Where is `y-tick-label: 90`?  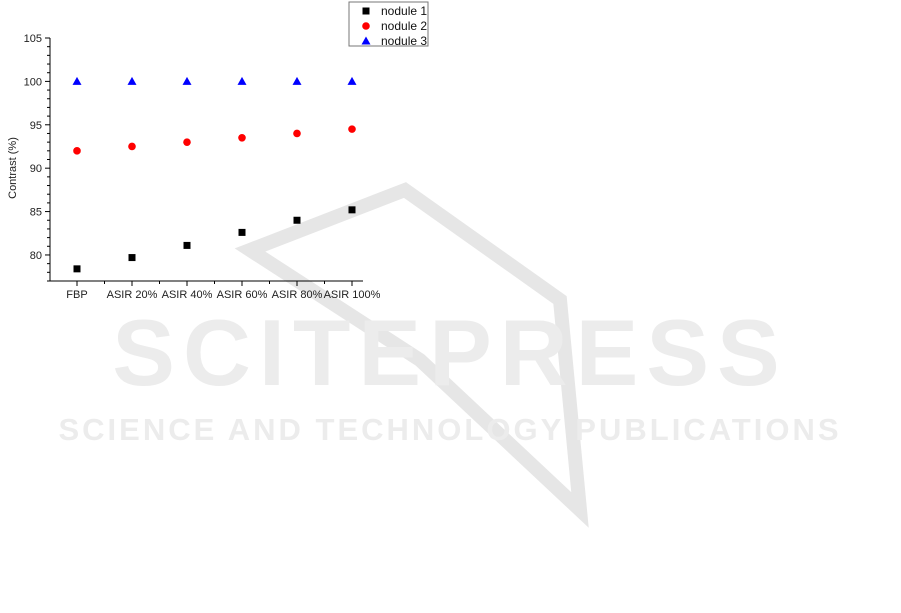 y-tick-label: 90 is located at coordinates (36, 169).